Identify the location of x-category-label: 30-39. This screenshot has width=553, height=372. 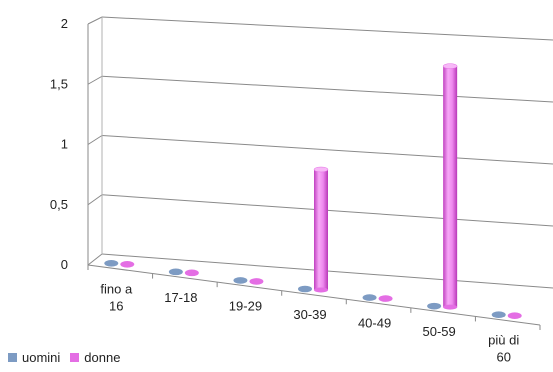
(309, 314).